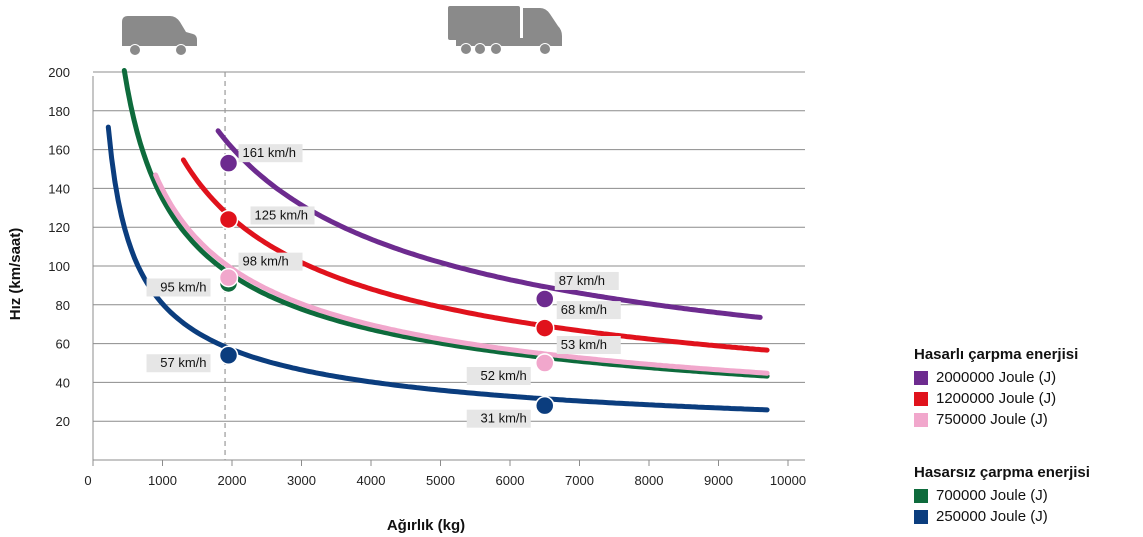  What do you see at coordinates (584, 309) in the screenshot?
I see `data-label: 68 km/h` at bounding box center [584, 309].